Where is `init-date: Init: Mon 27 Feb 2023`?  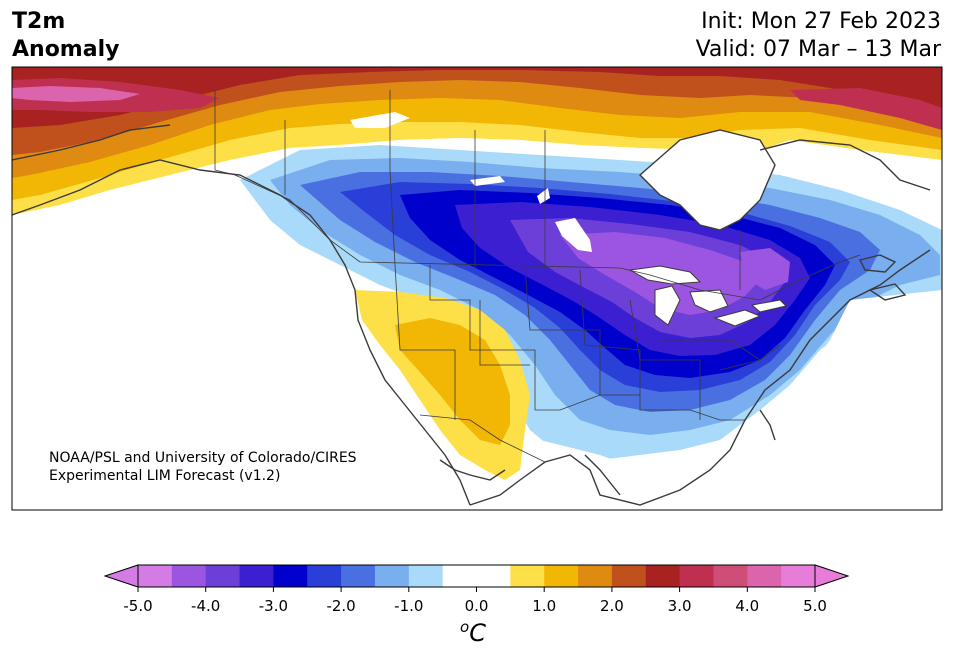
init-date: Init: Mon 27 Feb 2023 is located at coordinates (821, 21).